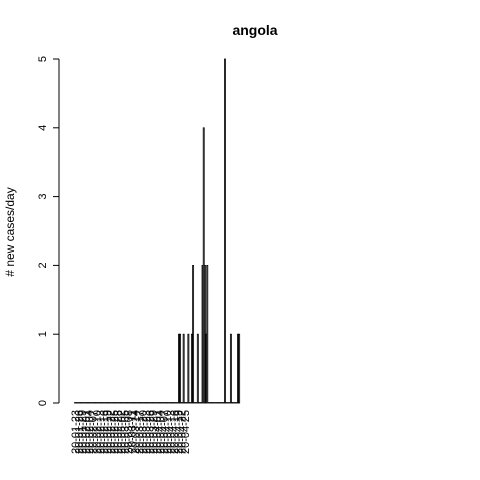 Image resolution: width=480 pixels, height=480 pixels. I want to click on y-tick-label: 2, so click(43, 265).